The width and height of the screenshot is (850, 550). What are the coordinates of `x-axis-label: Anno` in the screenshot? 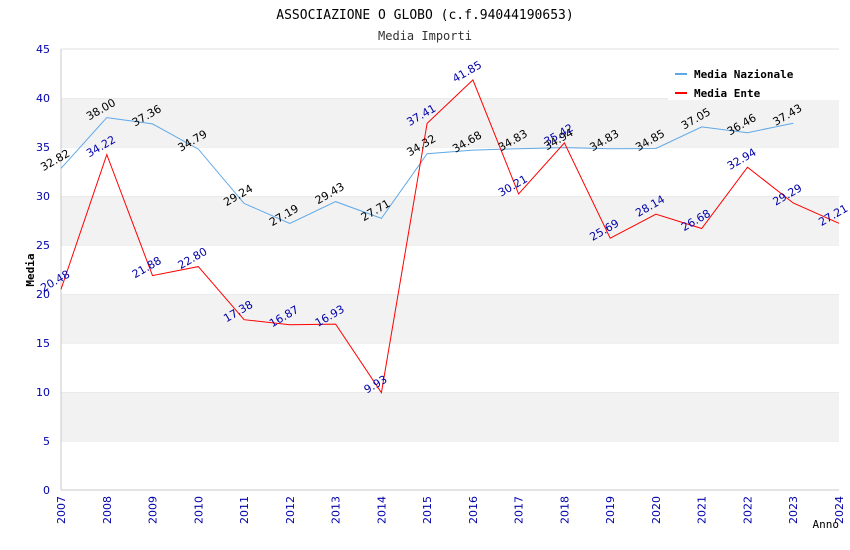 It's located at (826, 524).